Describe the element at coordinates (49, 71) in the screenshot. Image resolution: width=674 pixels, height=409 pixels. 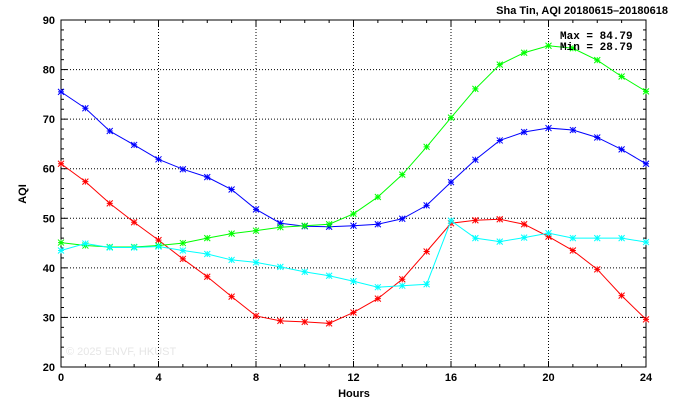
I see `y-tick-label: 80` at that location.